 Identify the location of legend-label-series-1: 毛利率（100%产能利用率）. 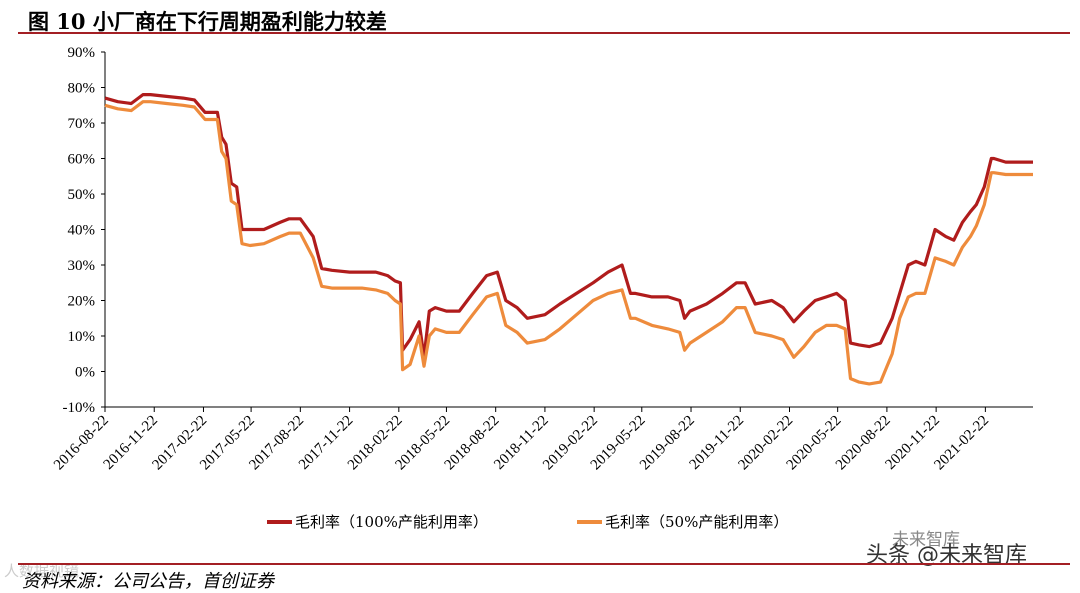
(391, 522).